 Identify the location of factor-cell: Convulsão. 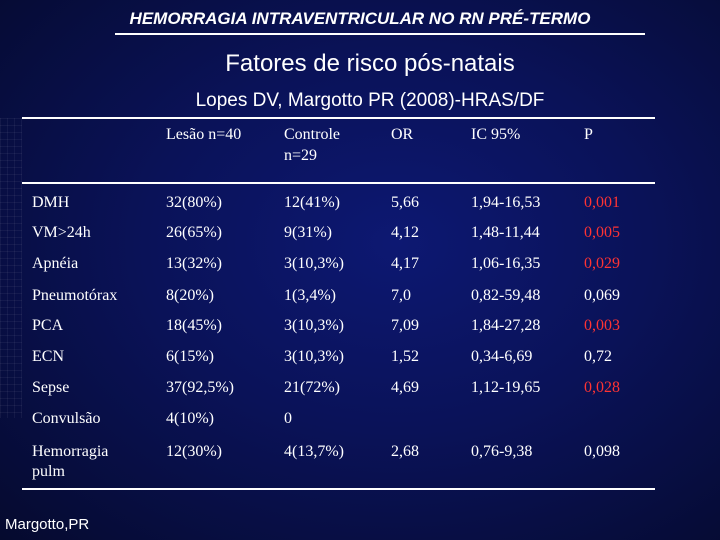
(66, 418).